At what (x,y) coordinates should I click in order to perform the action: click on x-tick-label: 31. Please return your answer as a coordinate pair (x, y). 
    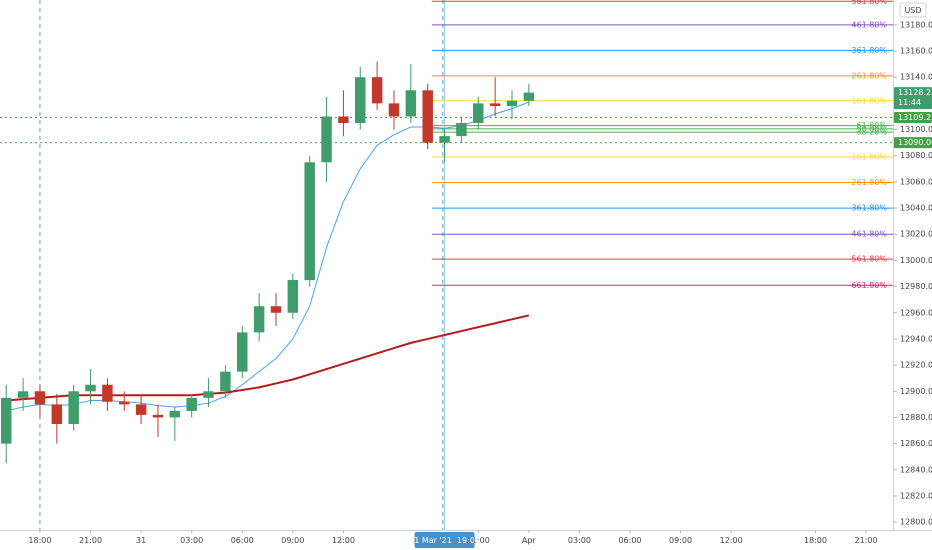
    Looking at the image, I should click on (141, 540).